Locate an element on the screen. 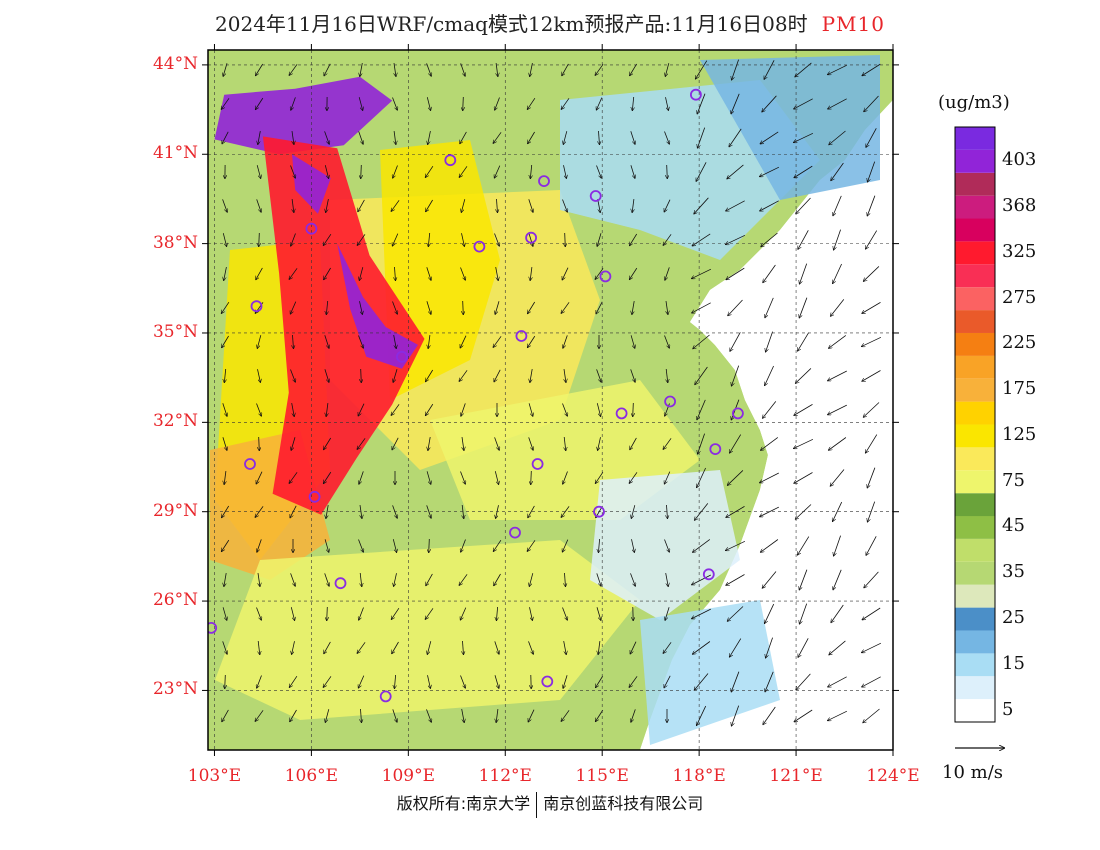  lat-tick-label: 26°N is located at coordinates (175, 600).